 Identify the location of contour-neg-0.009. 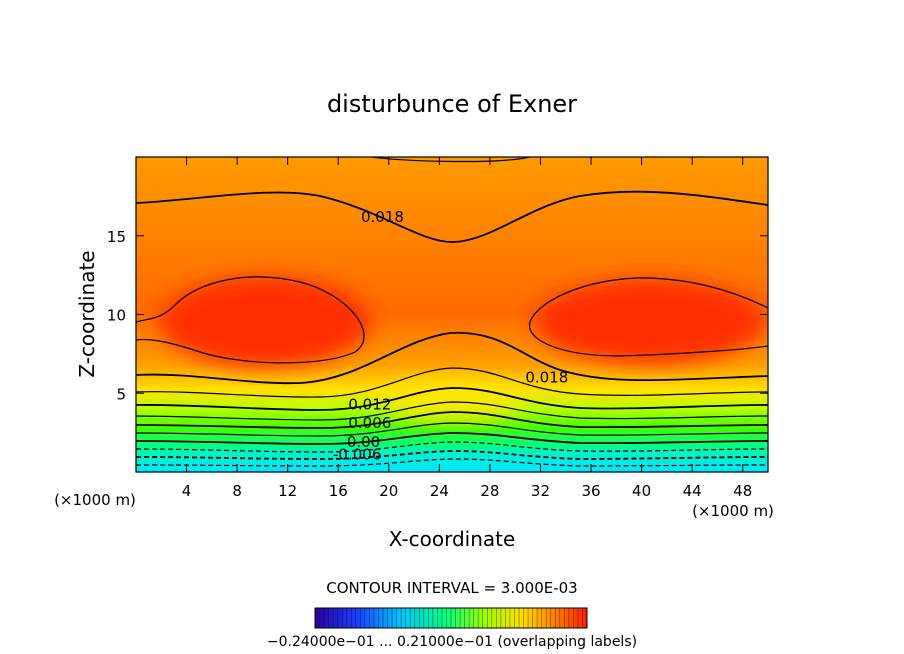
(452, 462).